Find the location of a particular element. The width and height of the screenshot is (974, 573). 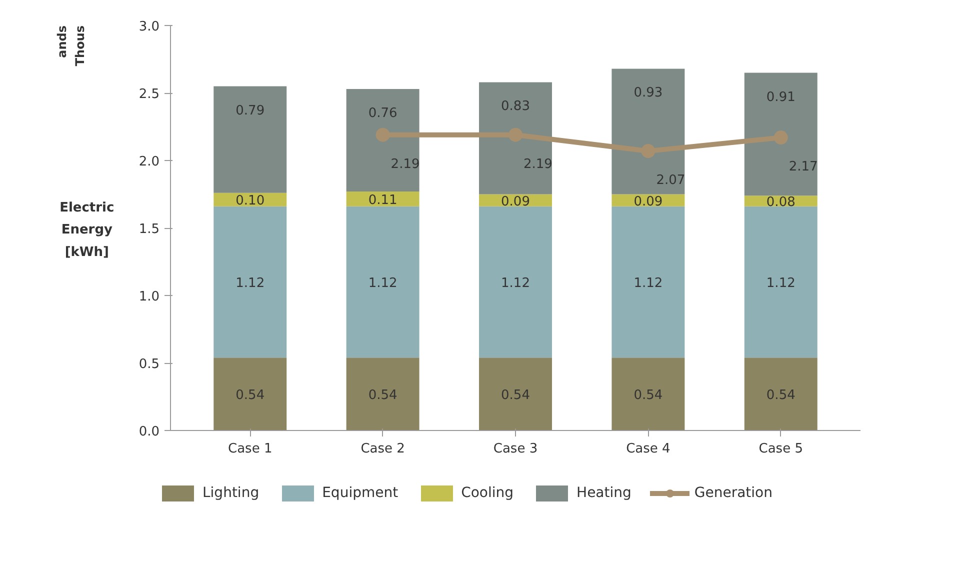

data-label: 0.76 is located at coordinates (383, 113).